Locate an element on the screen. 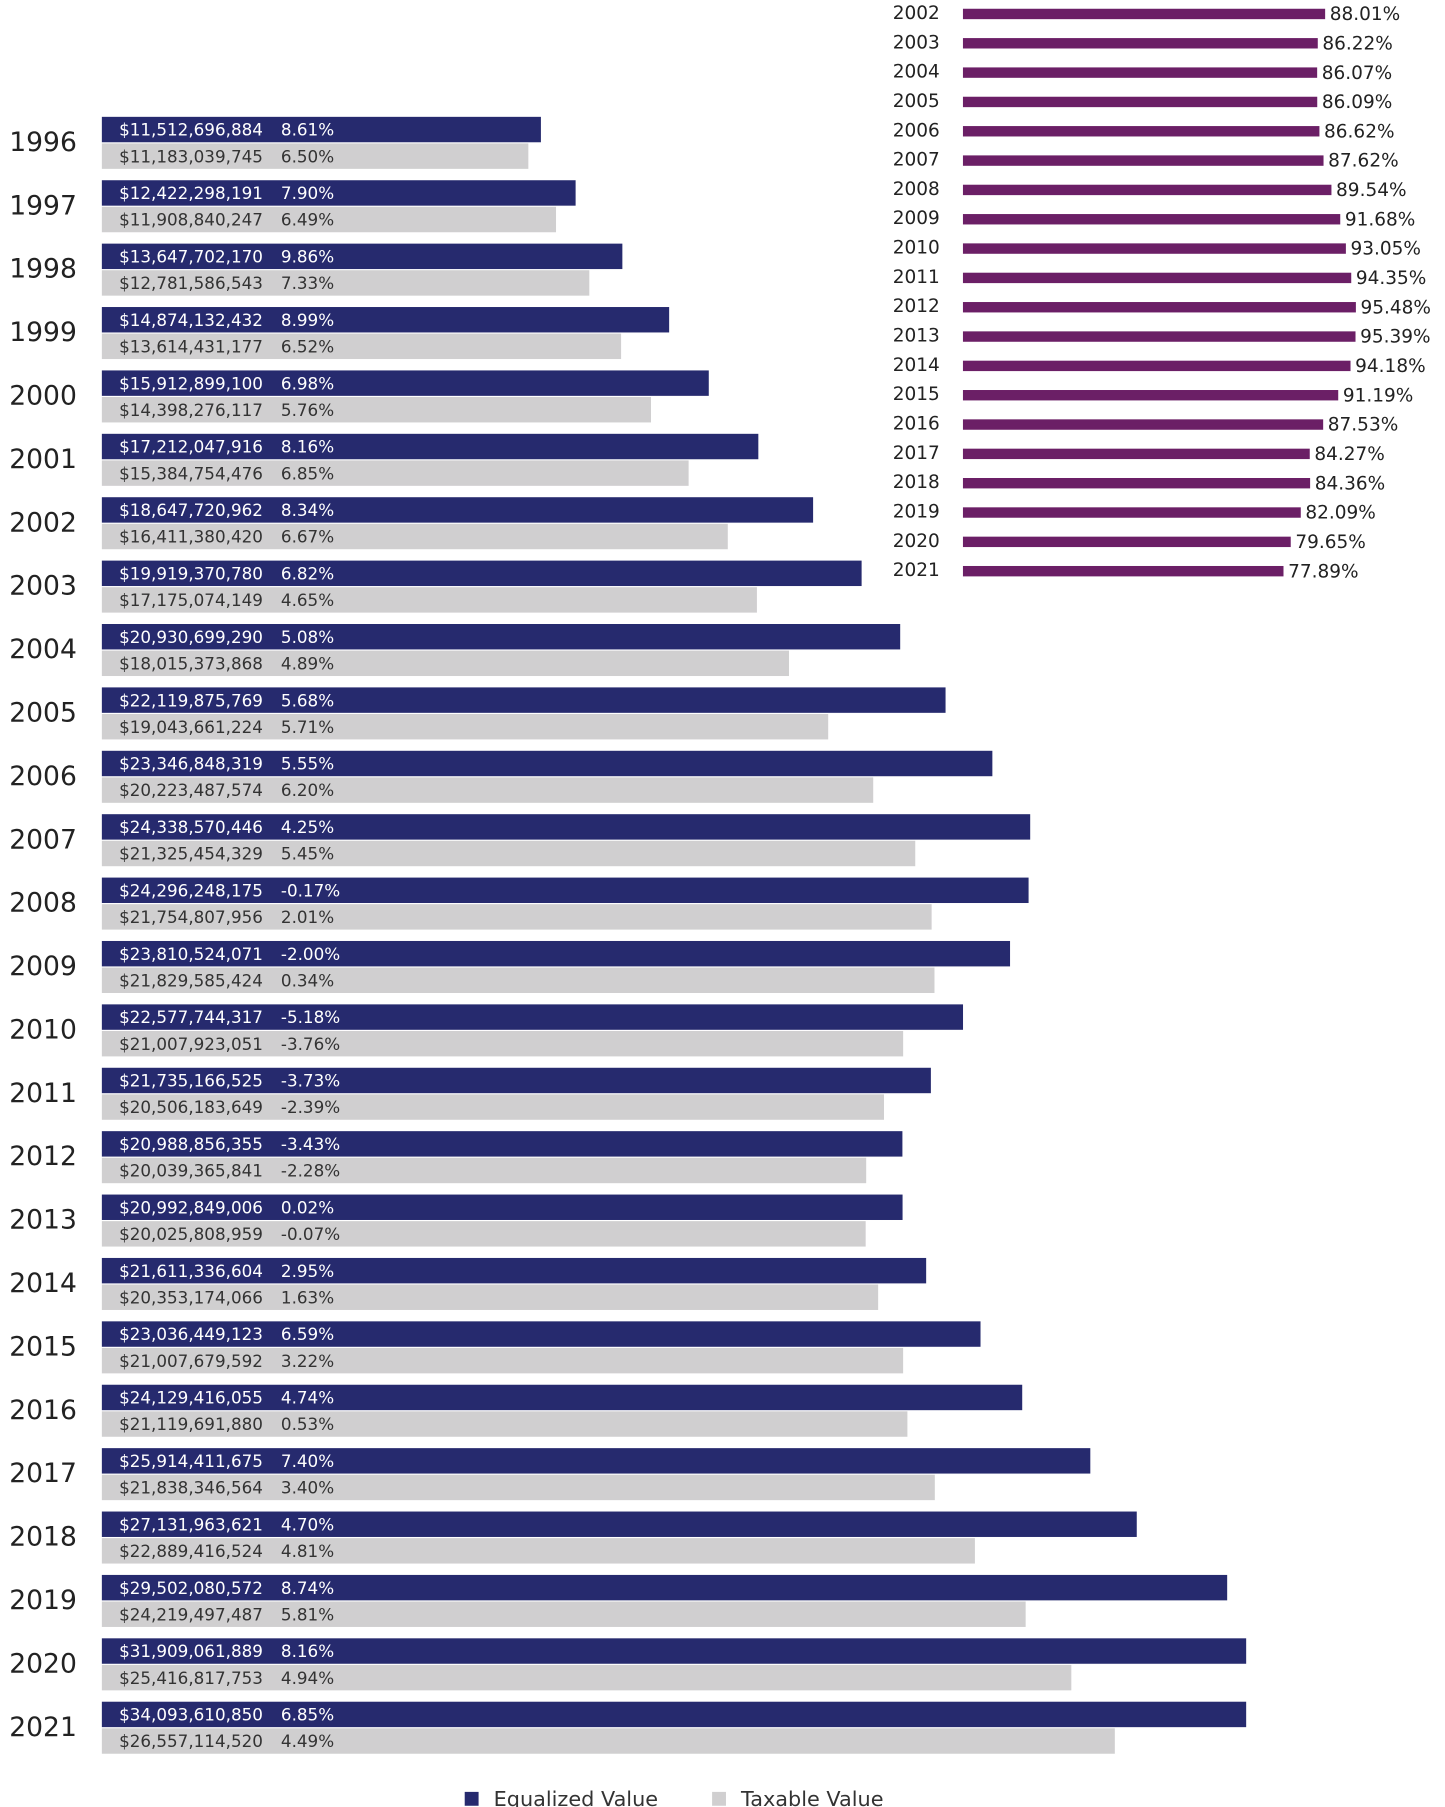 The width and height of the screenshot is (1445, 1807). y-tick-label: 2010 is located at coordinates (916, 248).